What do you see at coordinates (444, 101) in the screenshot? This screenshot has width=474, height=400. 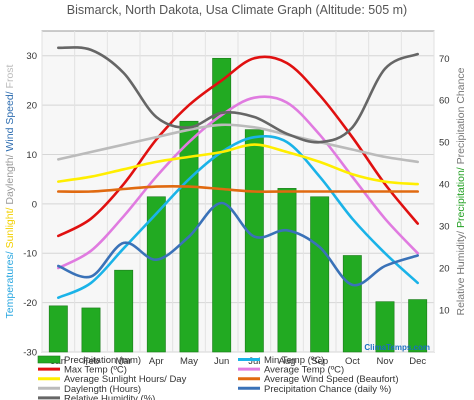 I see `right-tick-label: 60` at bounding box center [444, 101].